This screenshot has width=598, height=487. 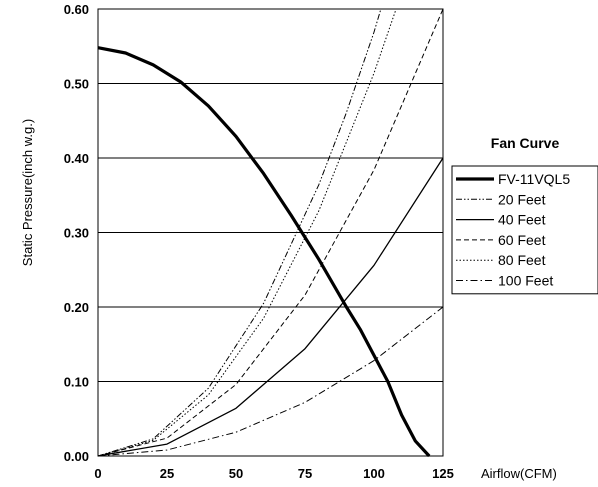 I want to click on legend-item: FV-11VQL5, so click(x=513, y=179).